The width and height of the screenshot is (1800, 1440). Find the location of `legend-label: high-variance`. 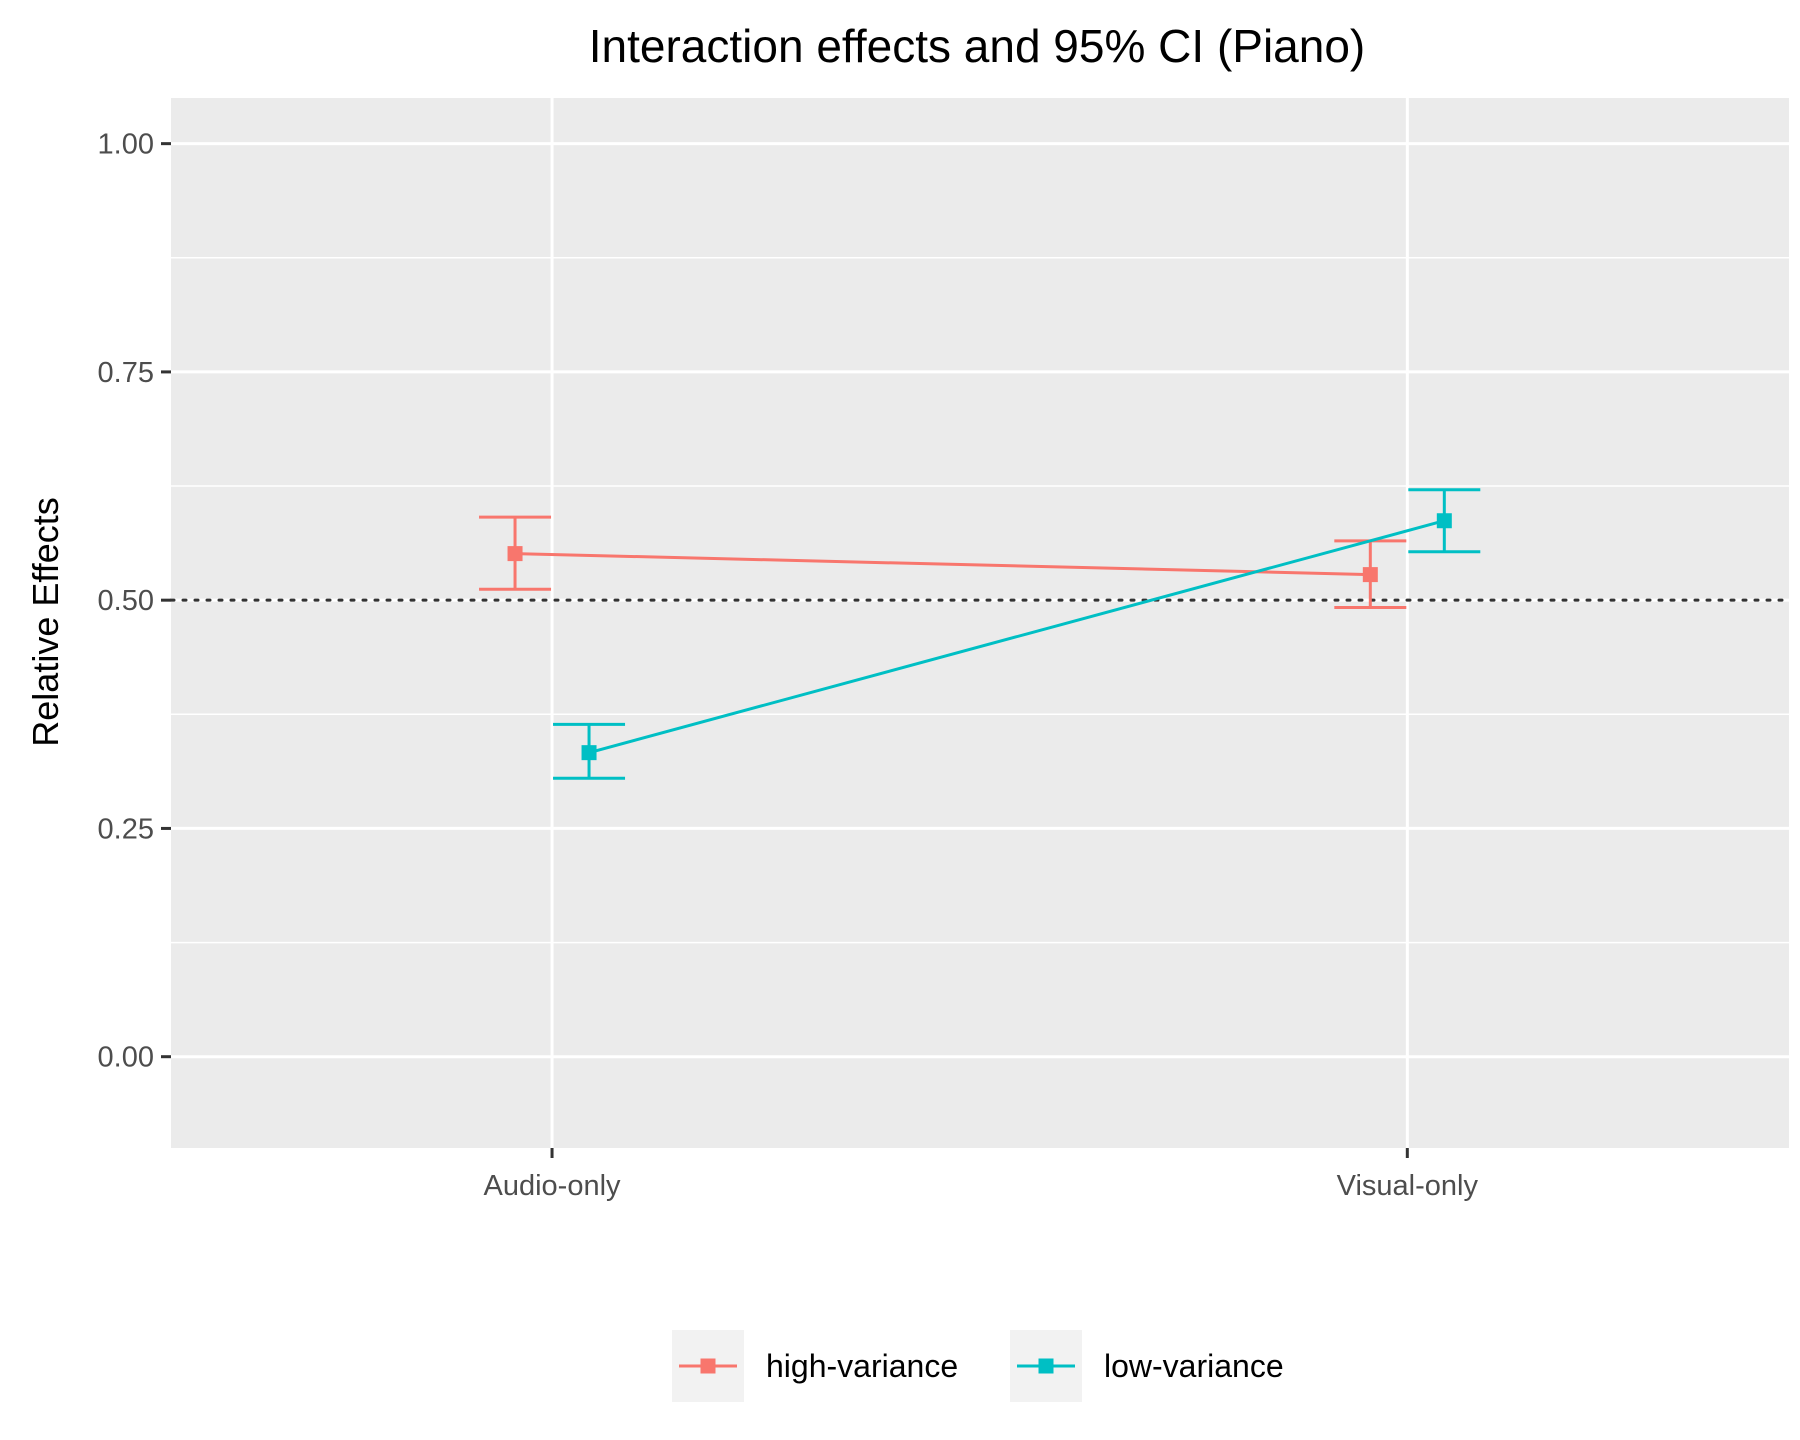

legend-label: high-variance is located at coordinates (862, 1366).